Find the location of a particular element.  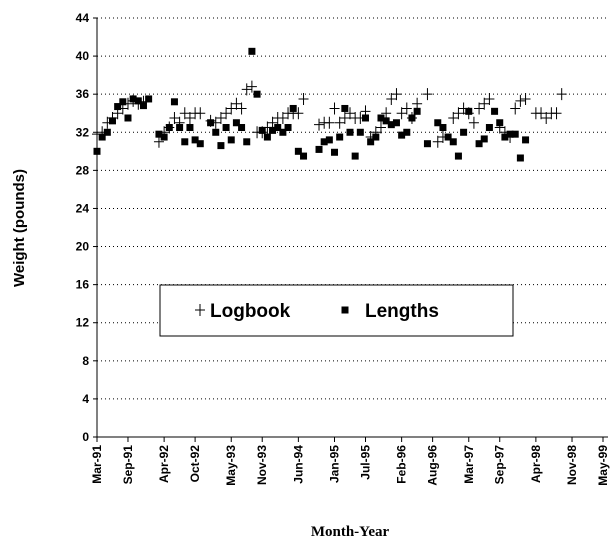

x-tick-label: Jul-95 is located at coordinates (365, 462).